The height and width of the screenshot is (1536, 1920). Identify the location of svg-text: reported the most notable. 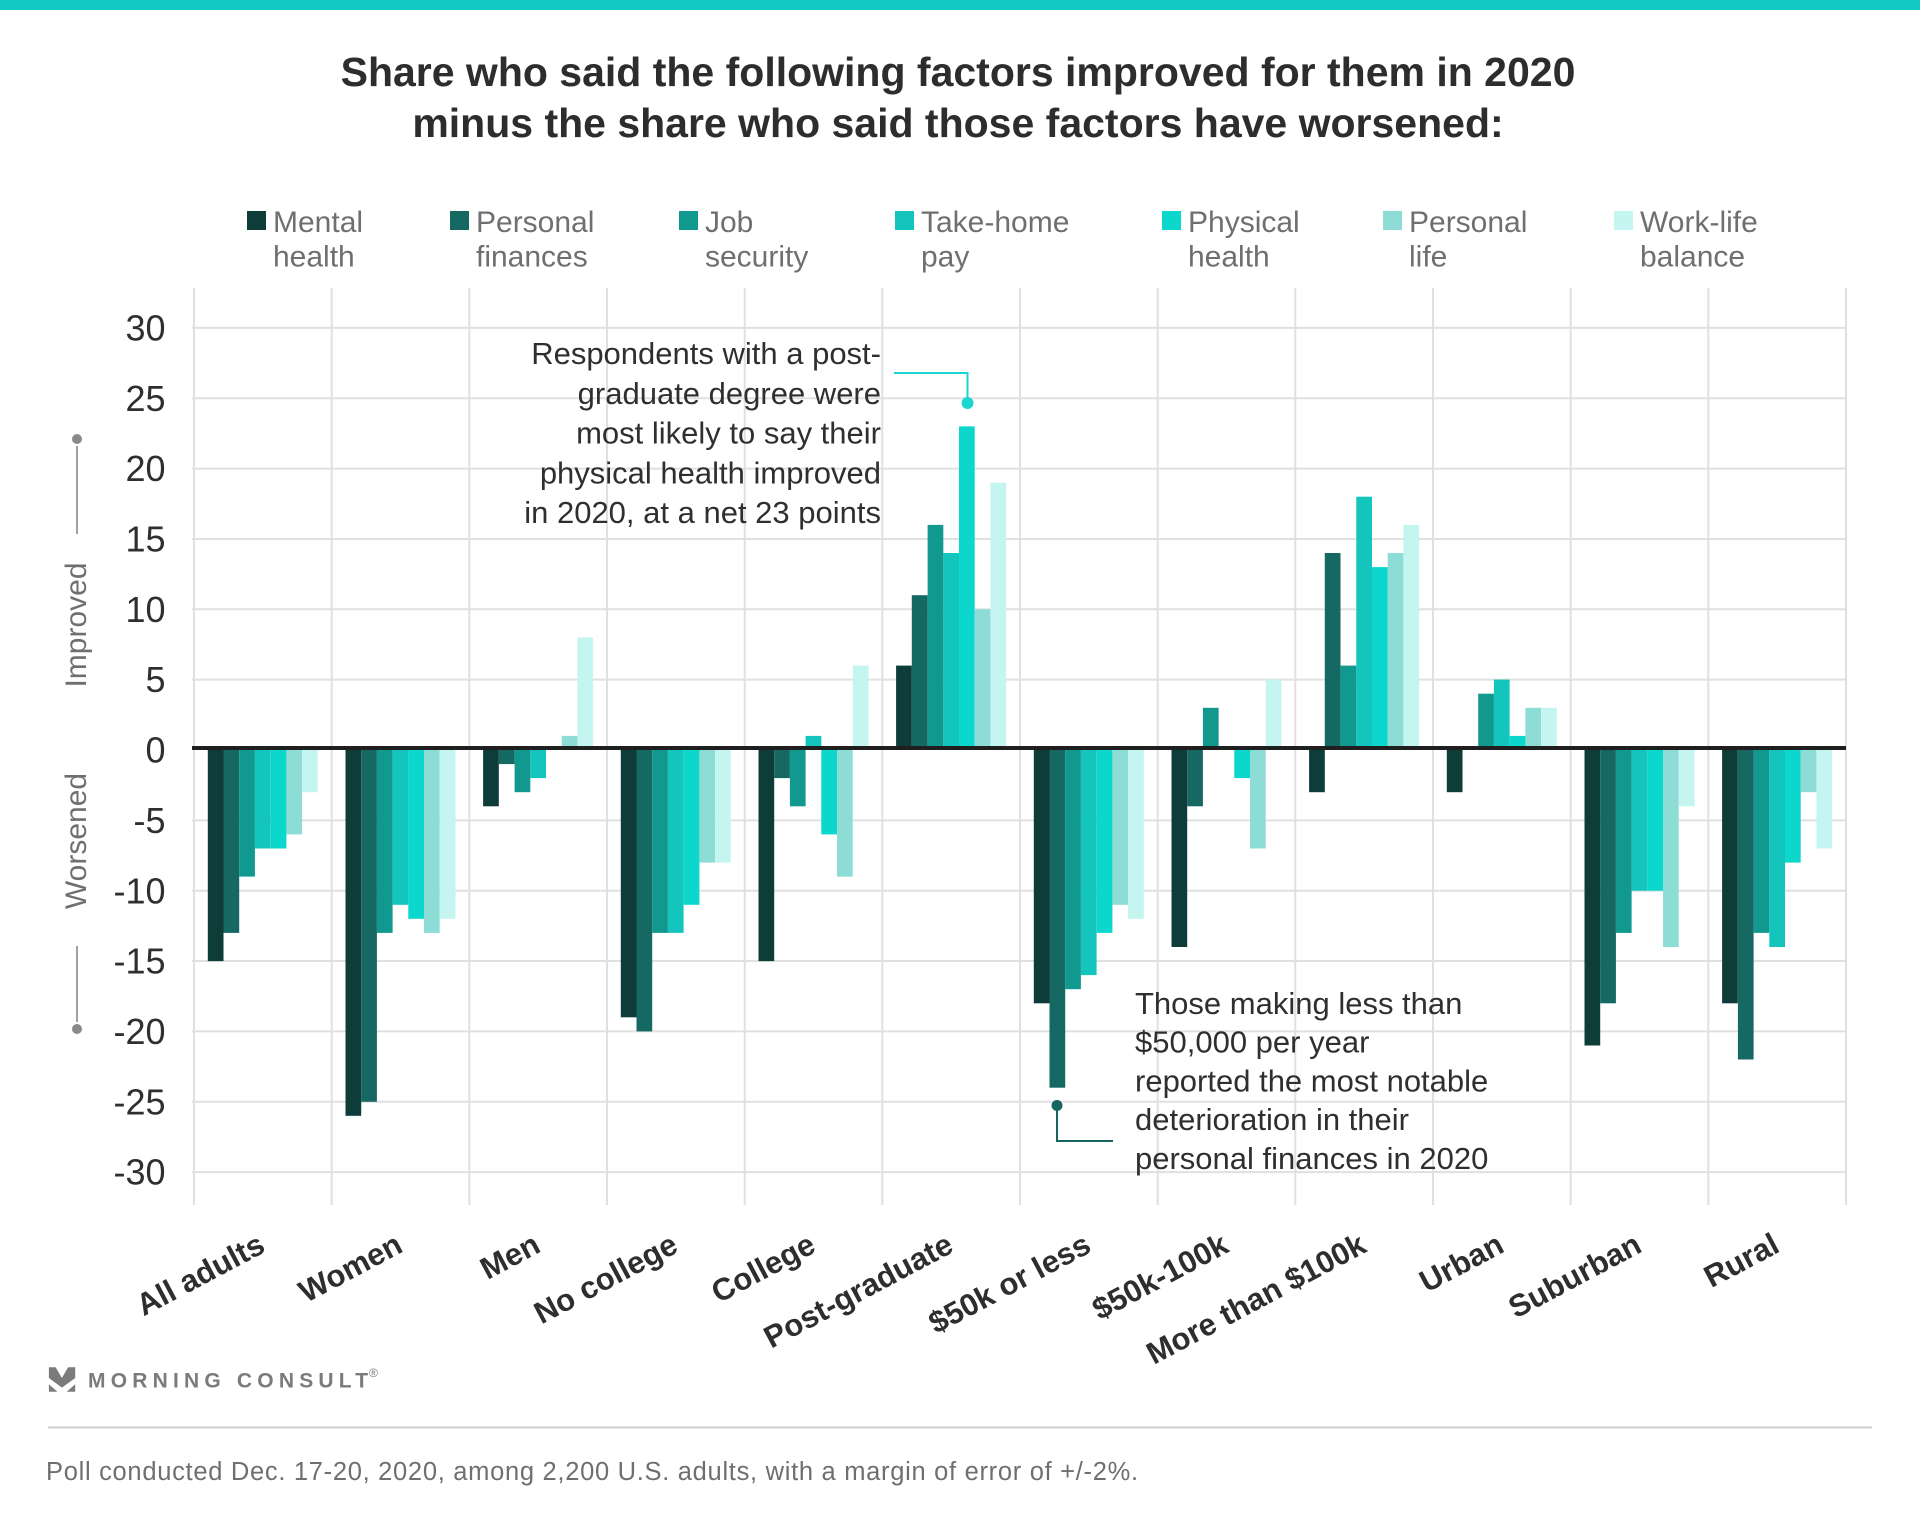
(1311, 1080).